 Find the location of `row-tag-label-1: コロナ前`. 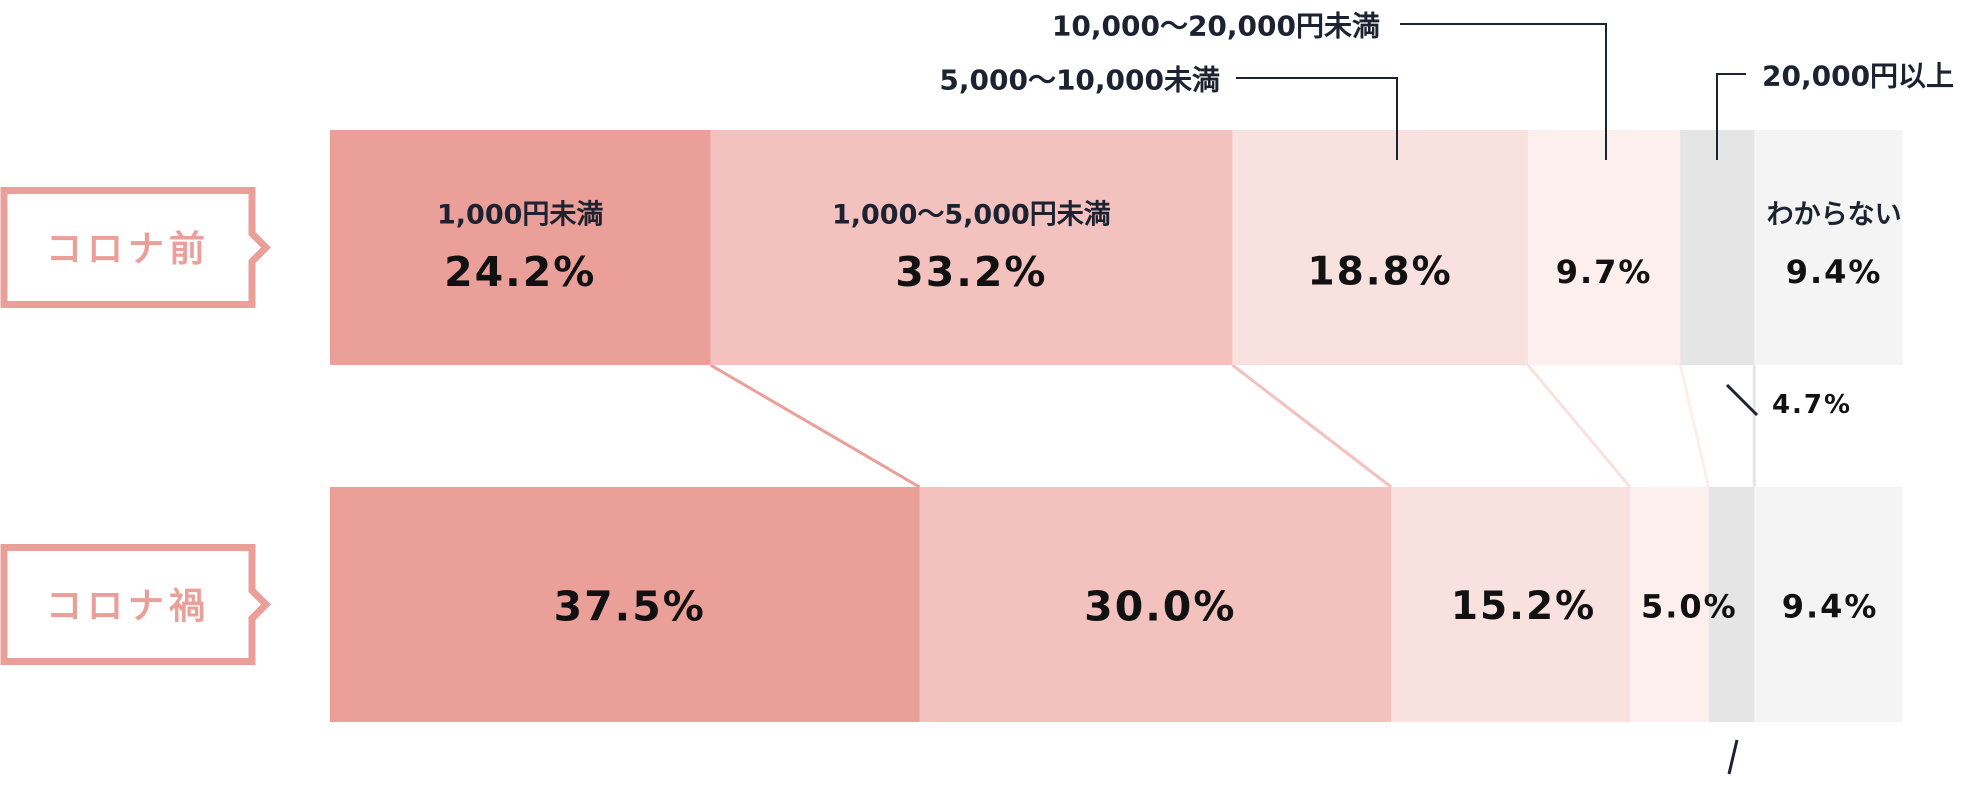

row-tag-label-1: コロナ前 is located at coordinates (128, 249).